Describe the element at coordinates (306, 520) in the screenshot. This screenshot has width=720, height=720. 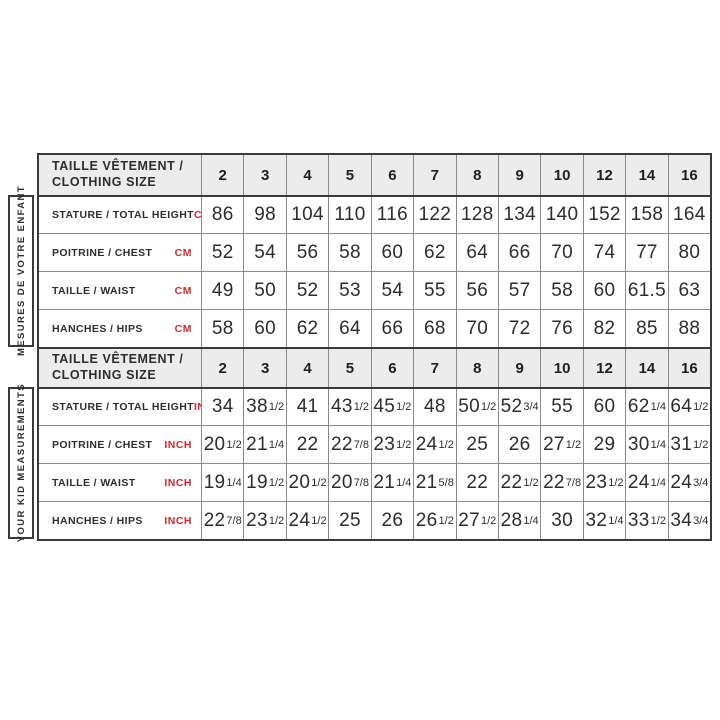
I see `measurement-value-cell: 24 1/2` at that location.